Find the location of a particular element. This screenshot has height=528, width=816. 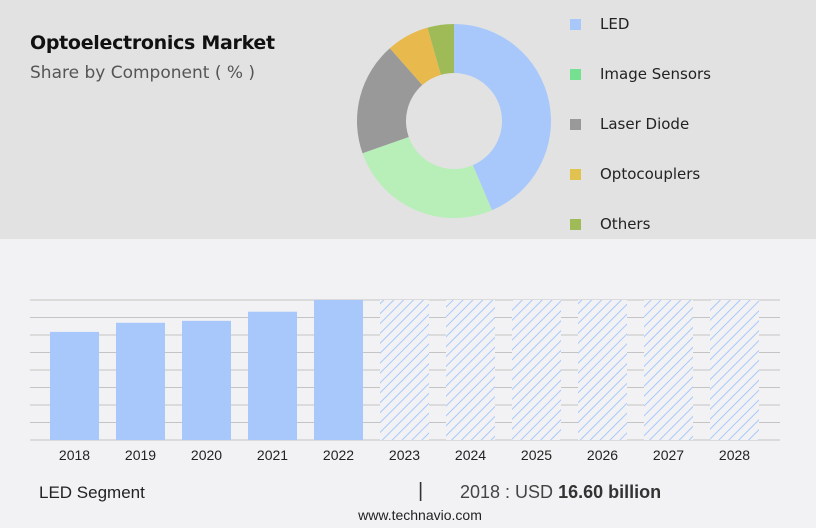

donut-slice-laser-diode is located at coordinates (390, 101).